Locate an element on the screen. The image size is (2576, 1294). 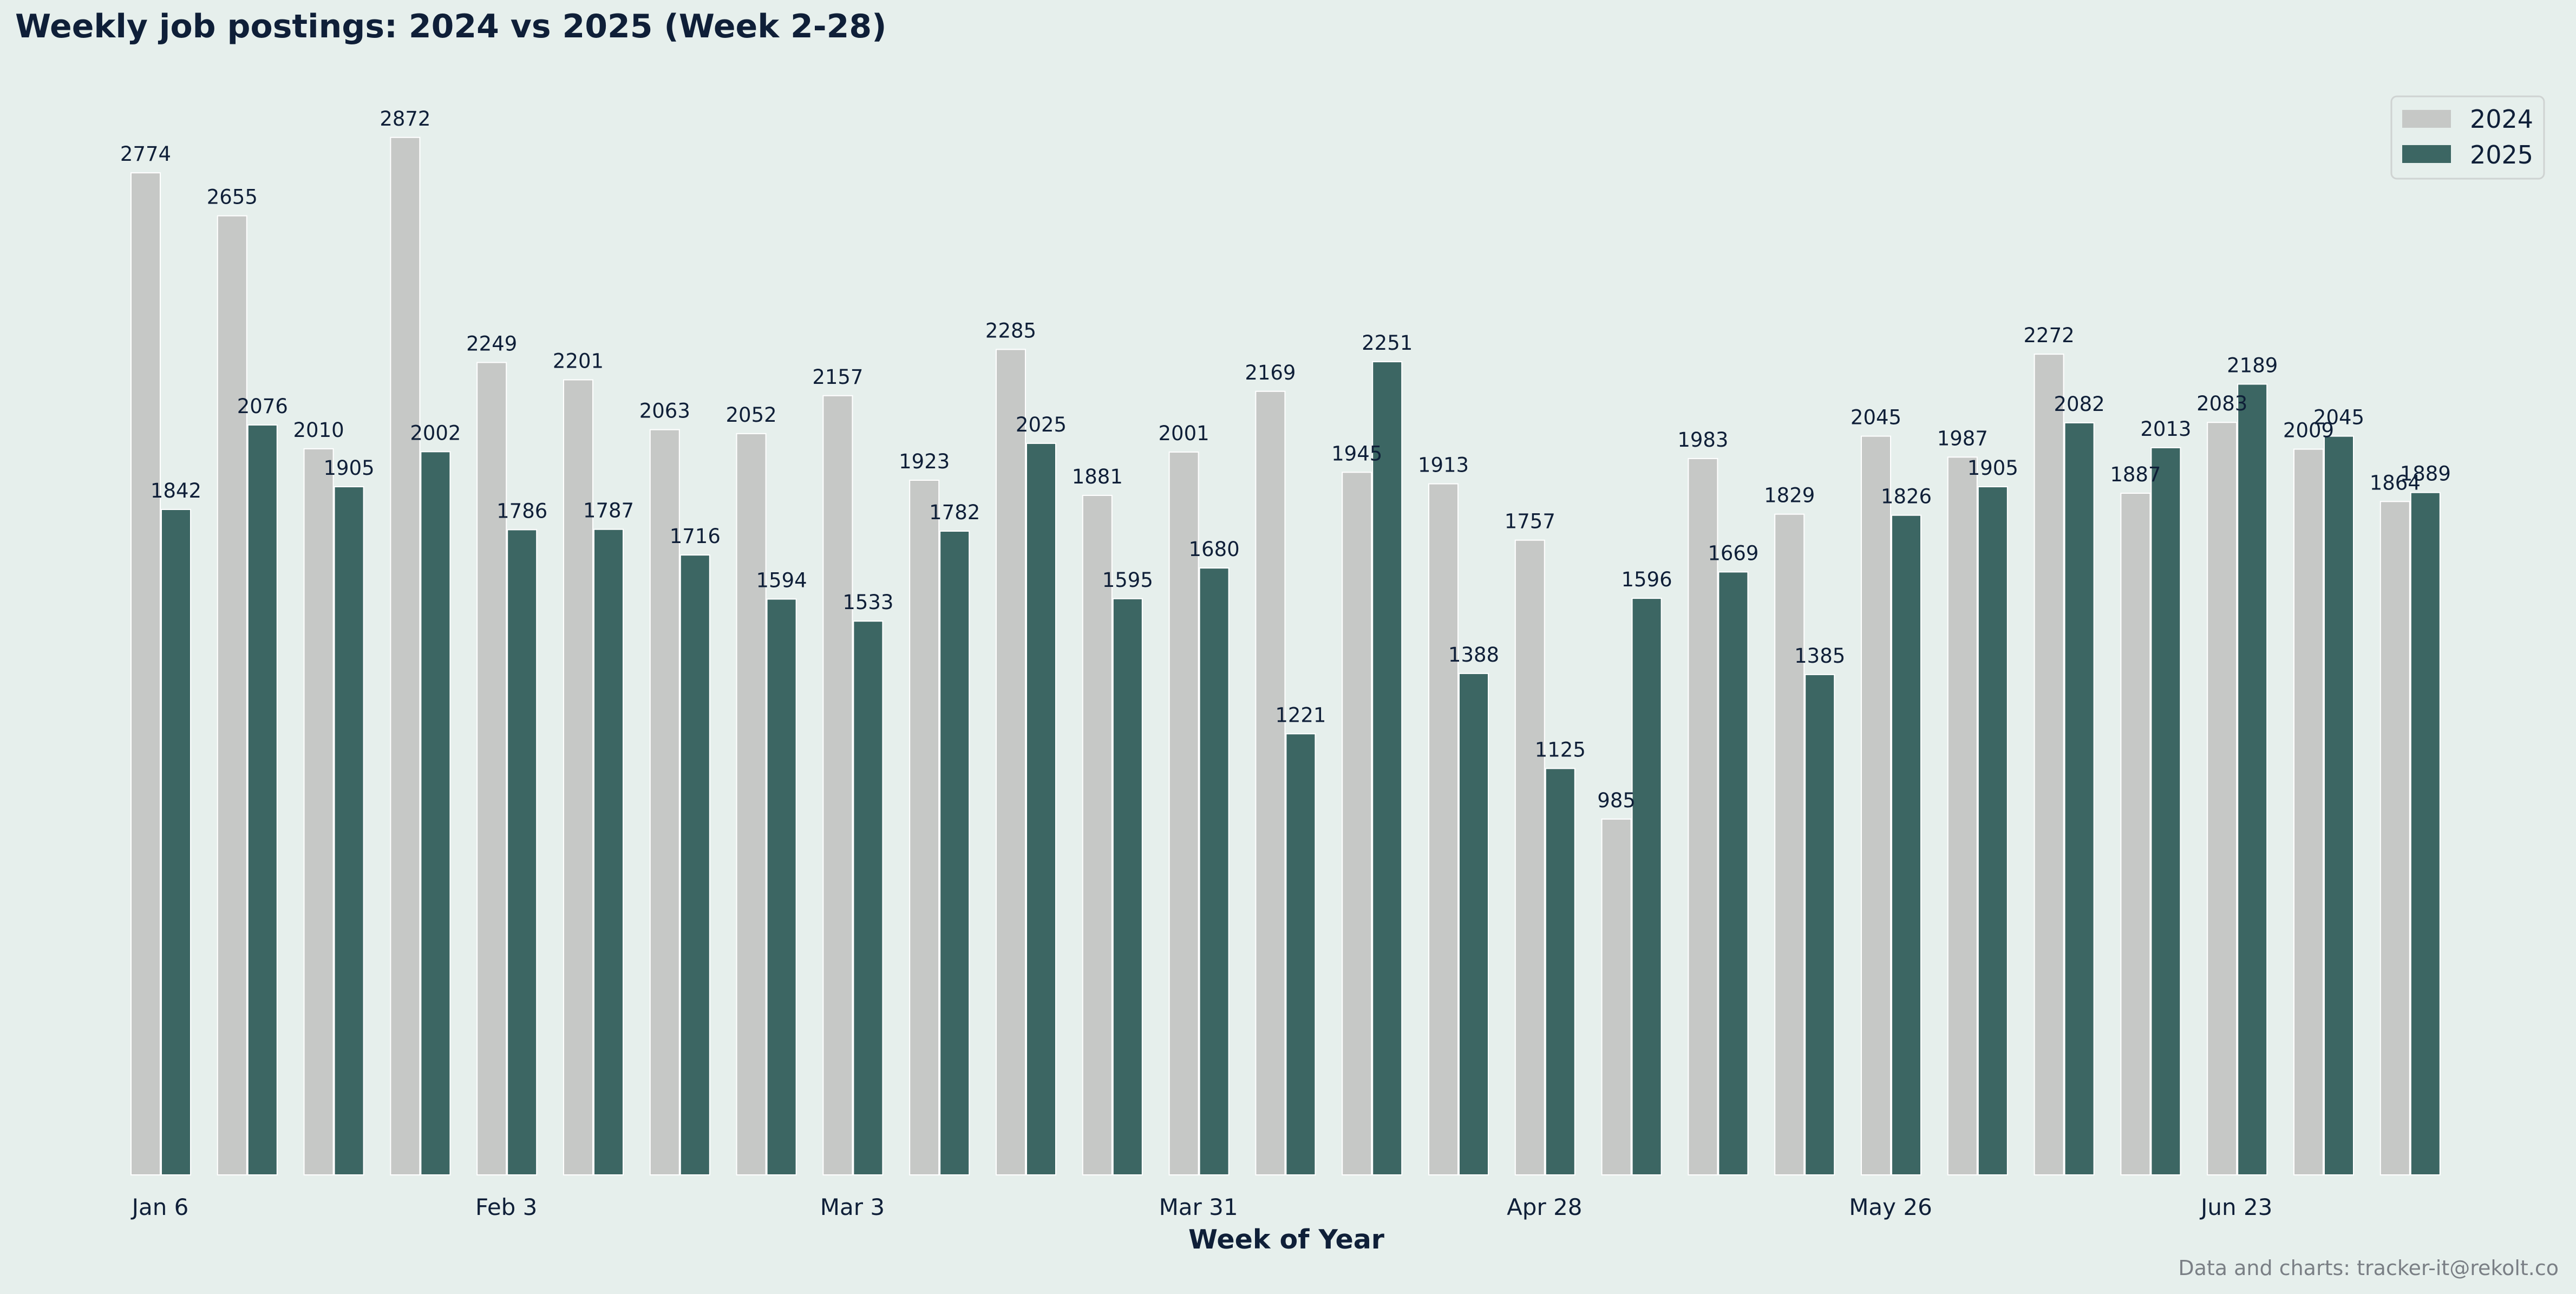
value-label-2024-week-5: 2249 is located at coordinates (492, 344).